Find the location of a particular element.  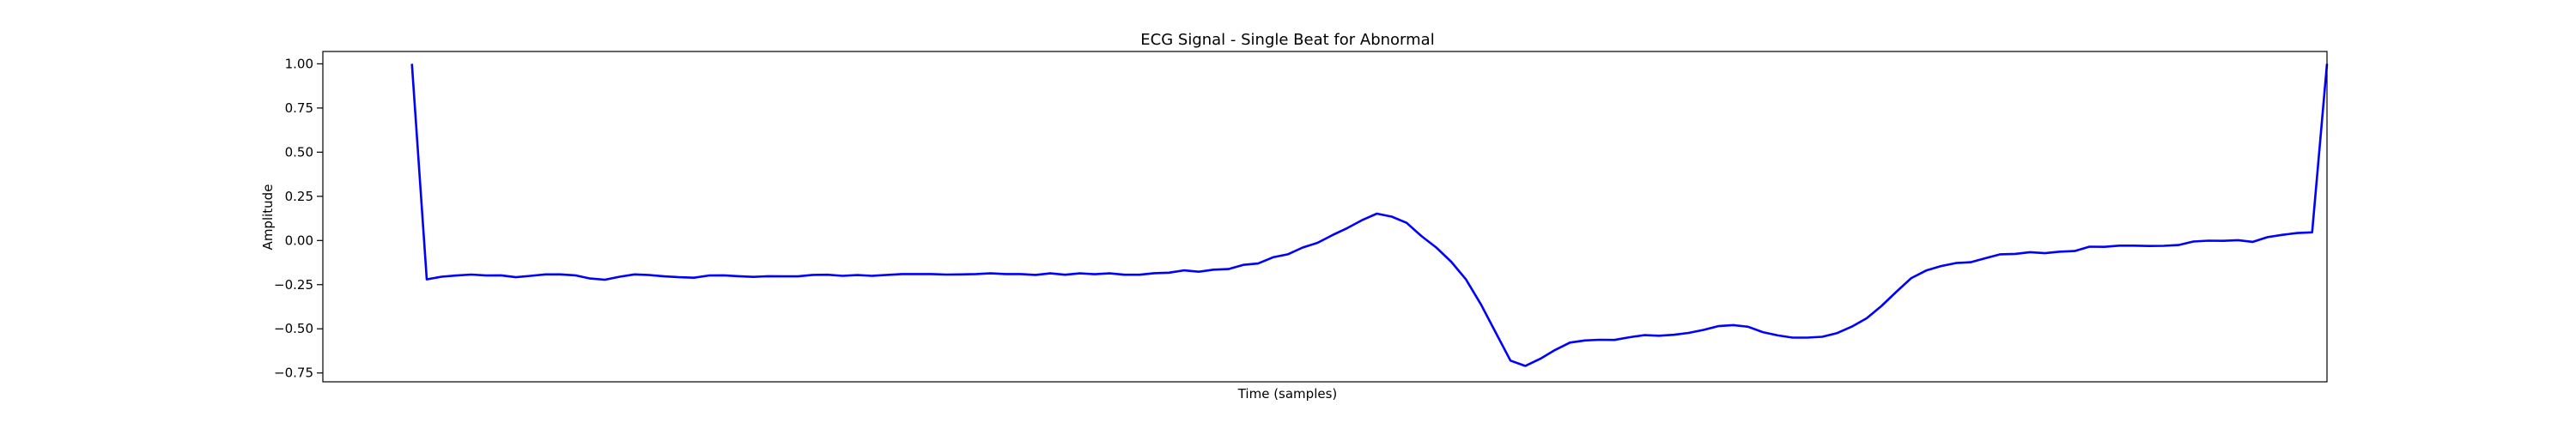

y-tick-label: −0.50 is located at coordinates (293, 329).